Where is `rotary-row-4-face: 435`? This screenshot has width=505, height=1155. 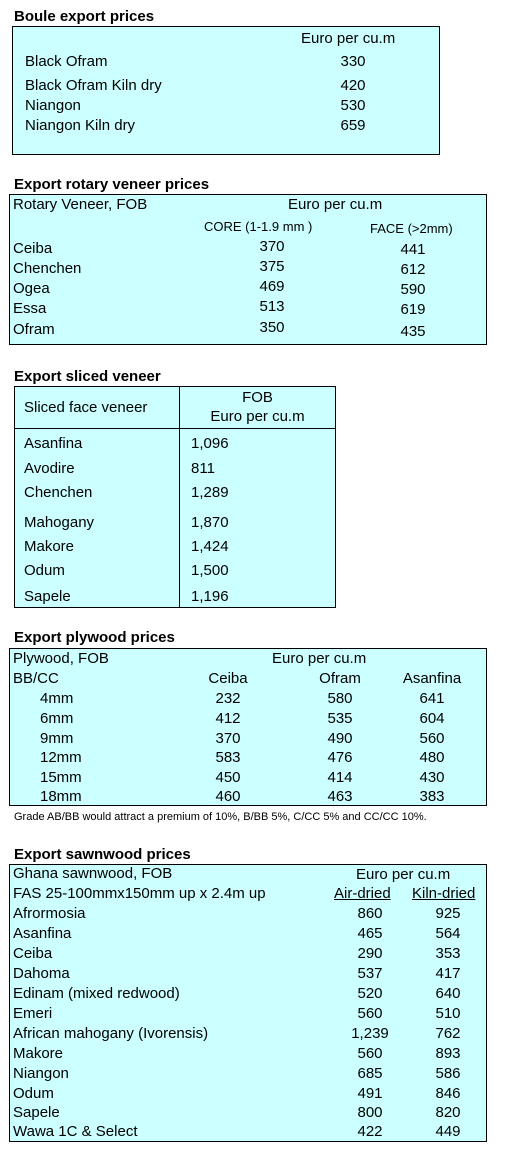 rotary-row-4-face: 435 is located at coordinates (413, 331).